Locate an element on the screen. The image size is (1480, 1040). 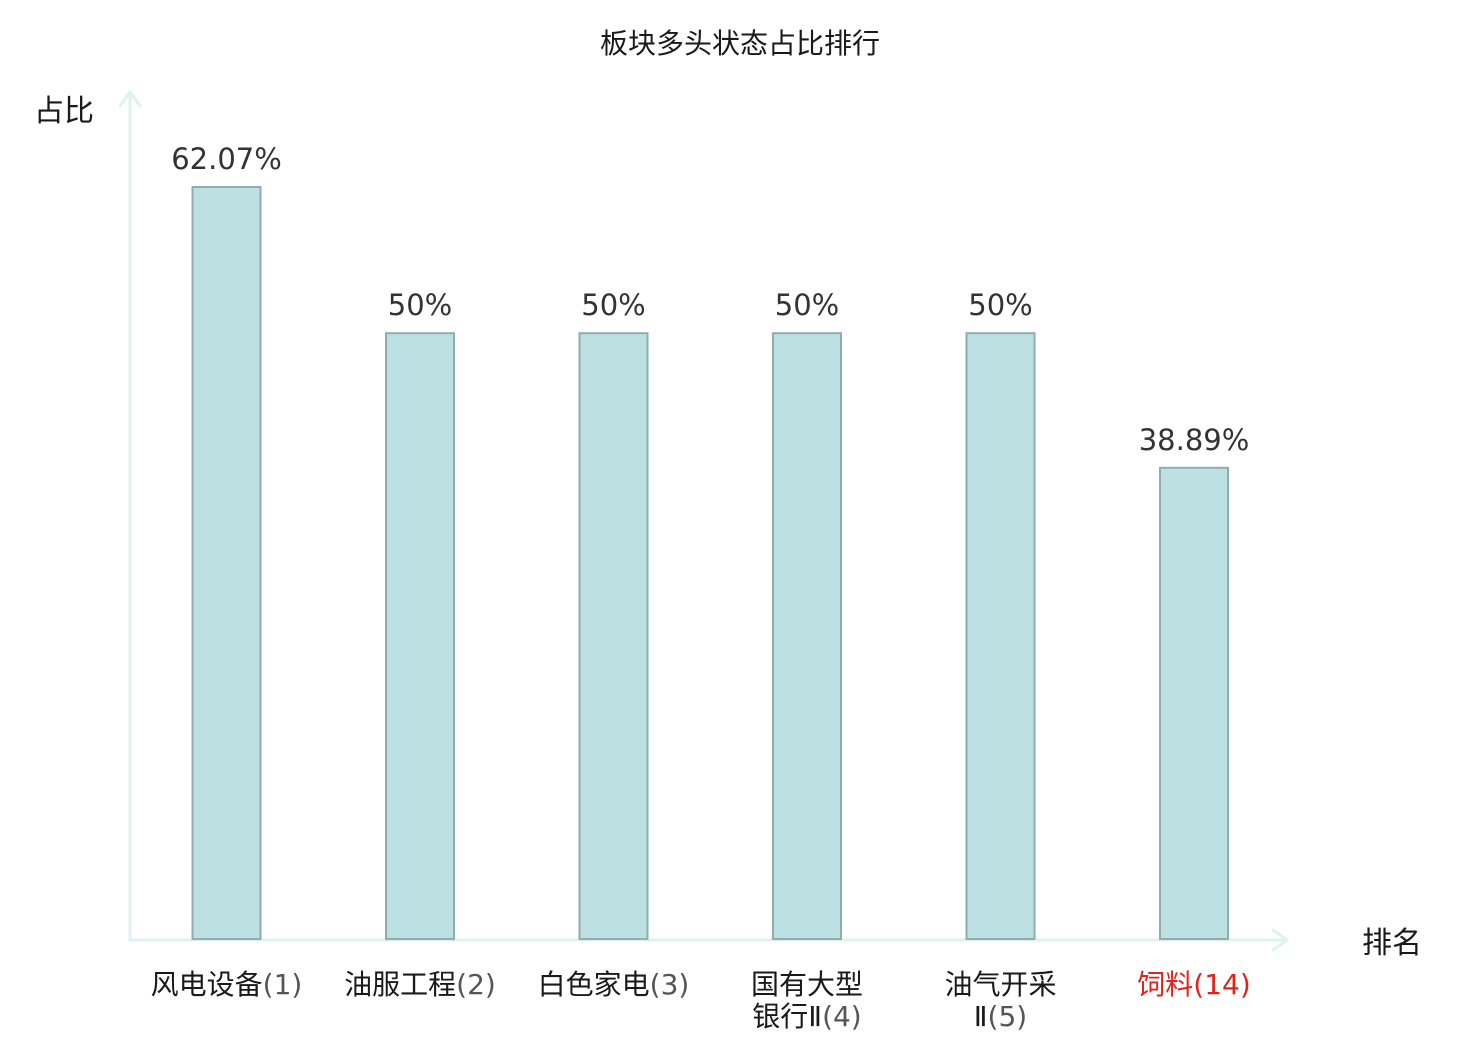
x-tick-label-line: 白色家电(3) is located at coordinates (614, 984).